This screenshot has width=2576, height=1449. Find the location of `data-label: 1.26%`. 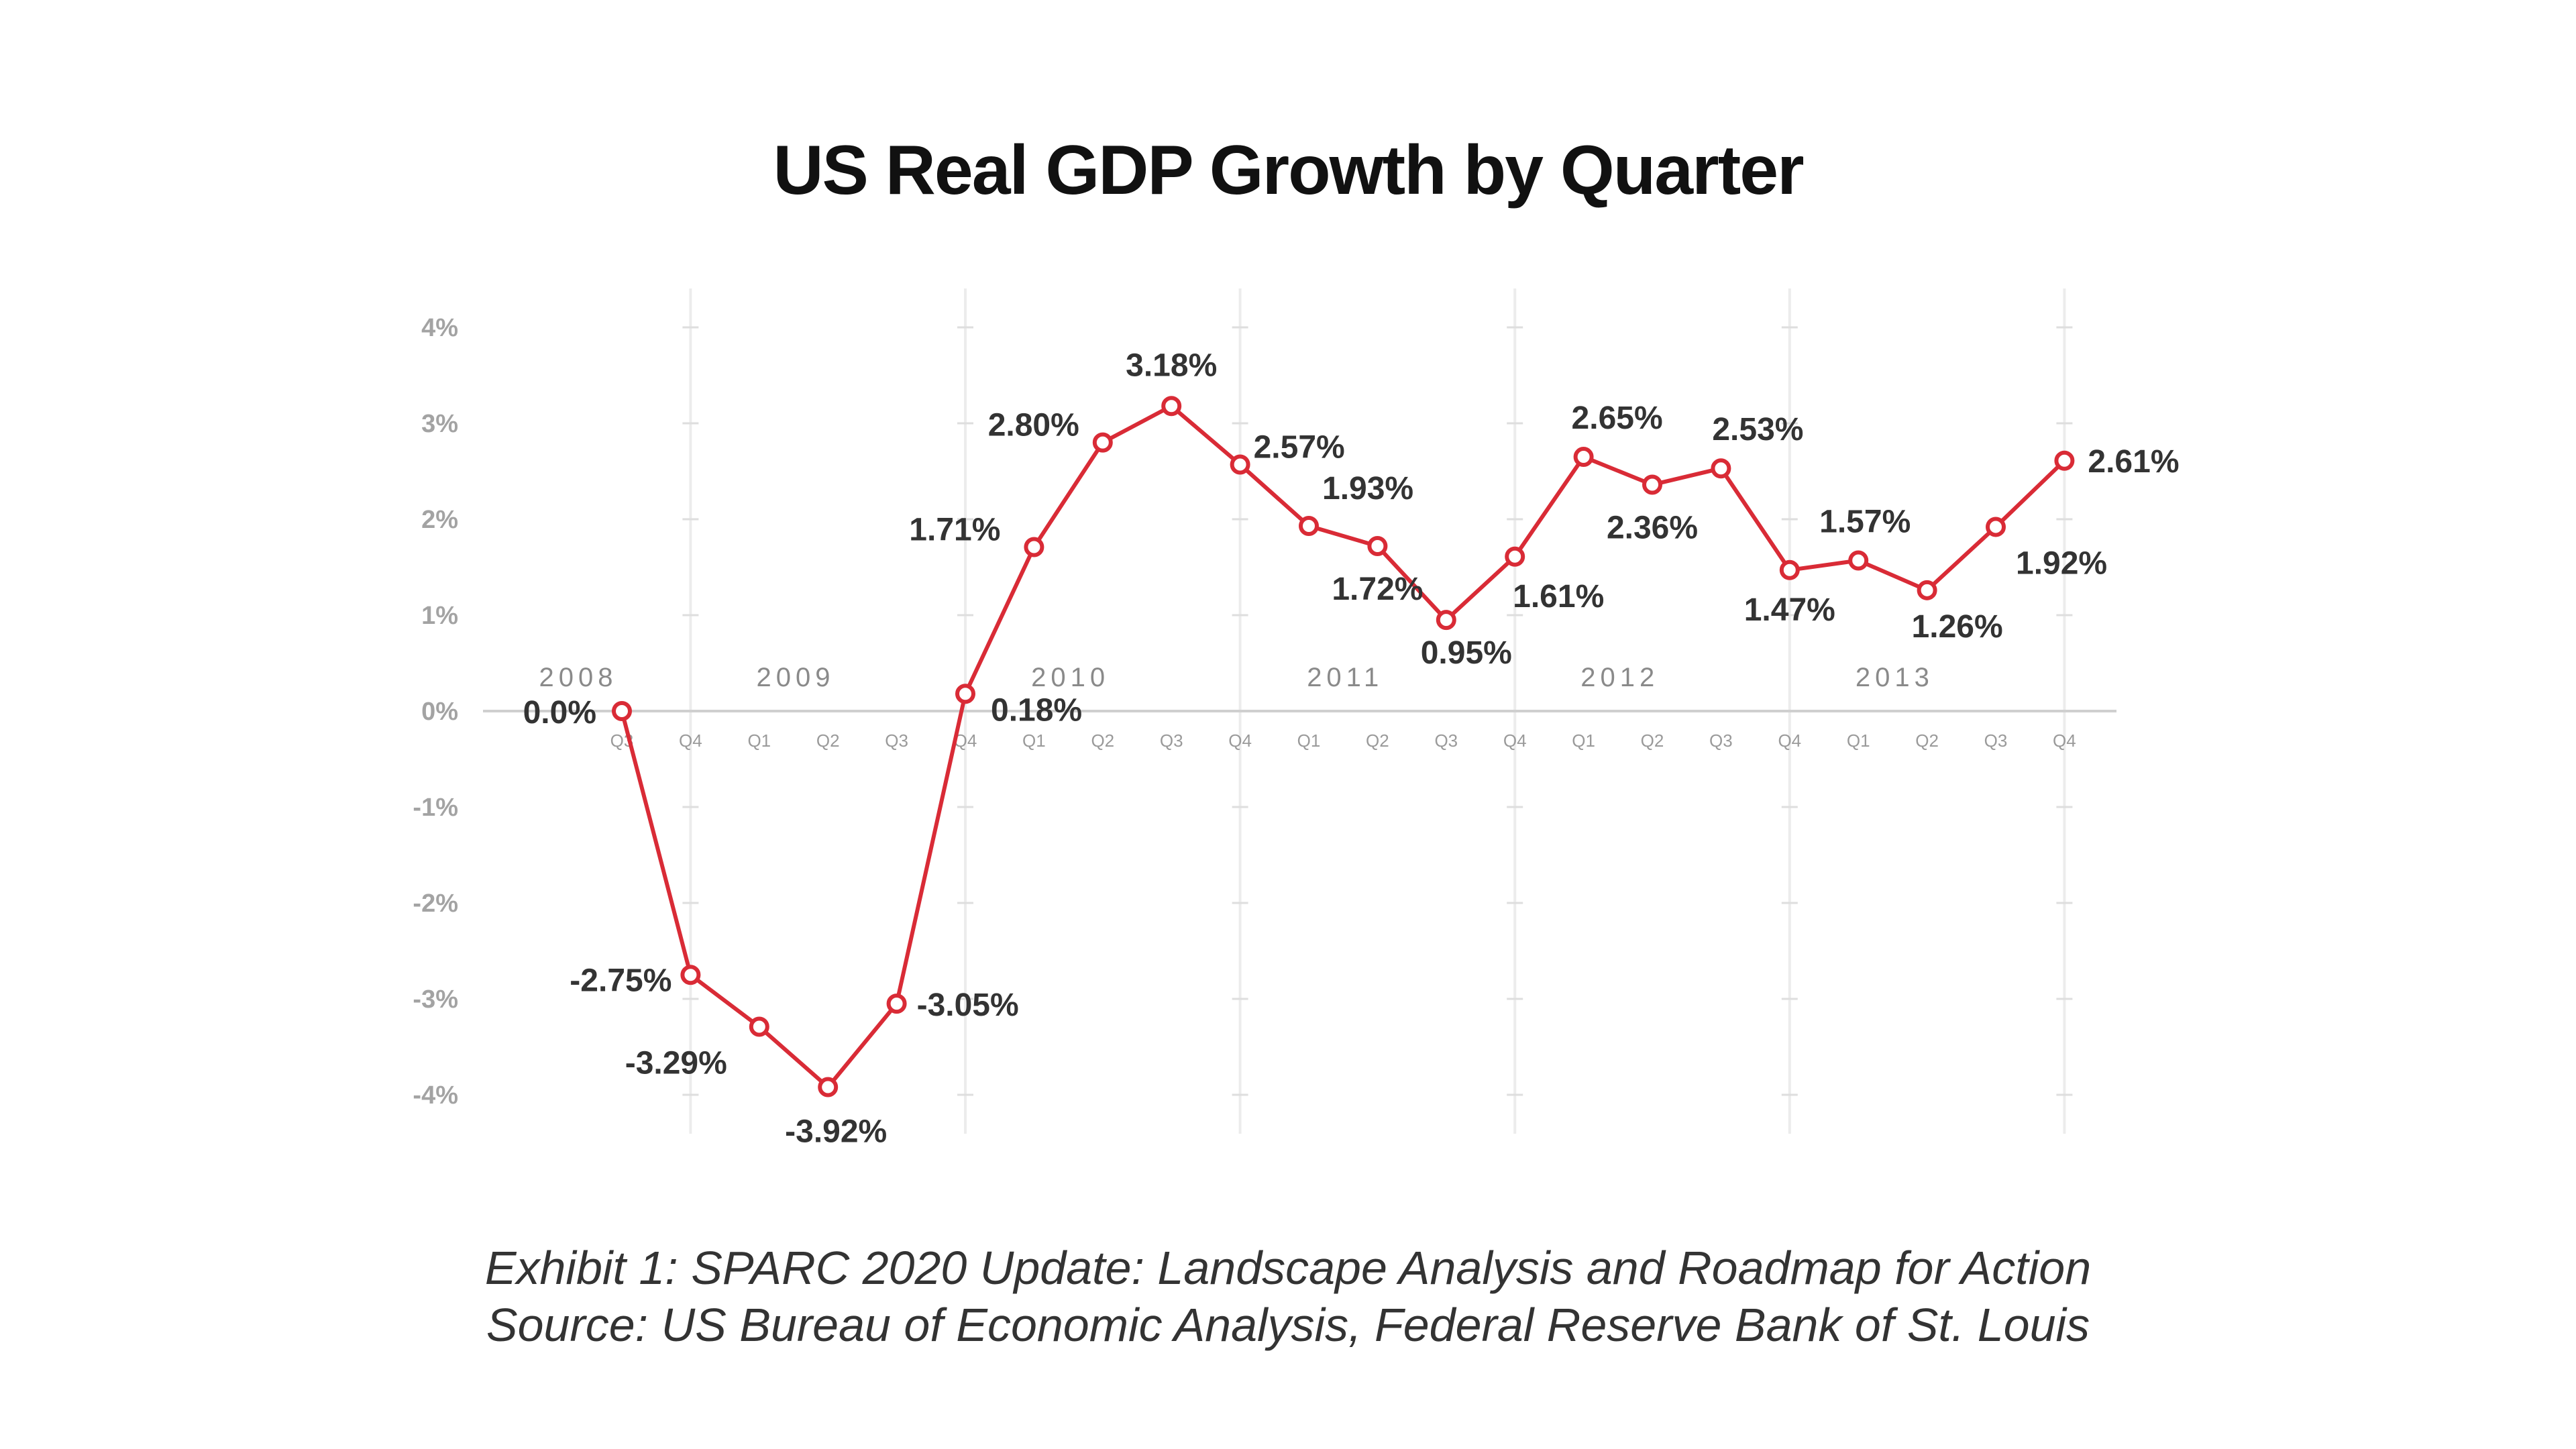

data-label: 1.26% is located at coordinates (1957, 627).